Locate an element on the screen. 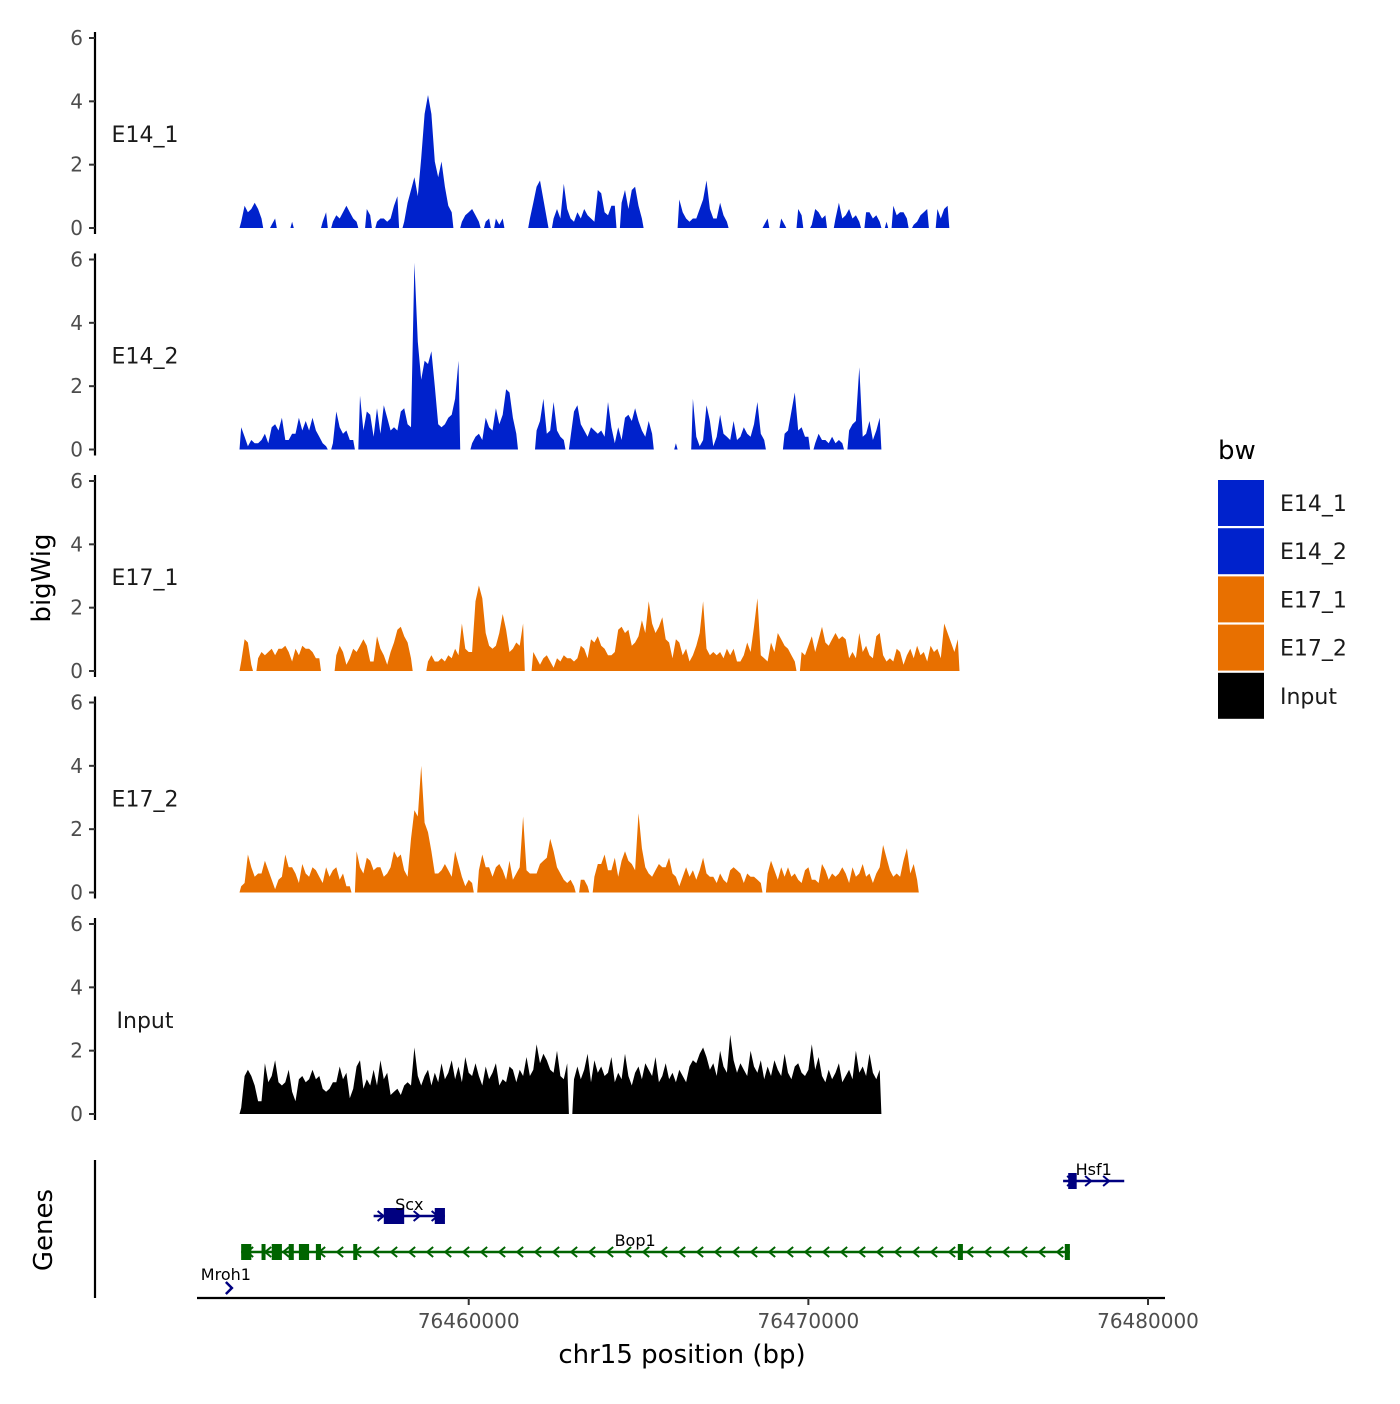 This screenshot has width=1400, height=1404. track-label: E14_1 is located at coordinates (145, 135).